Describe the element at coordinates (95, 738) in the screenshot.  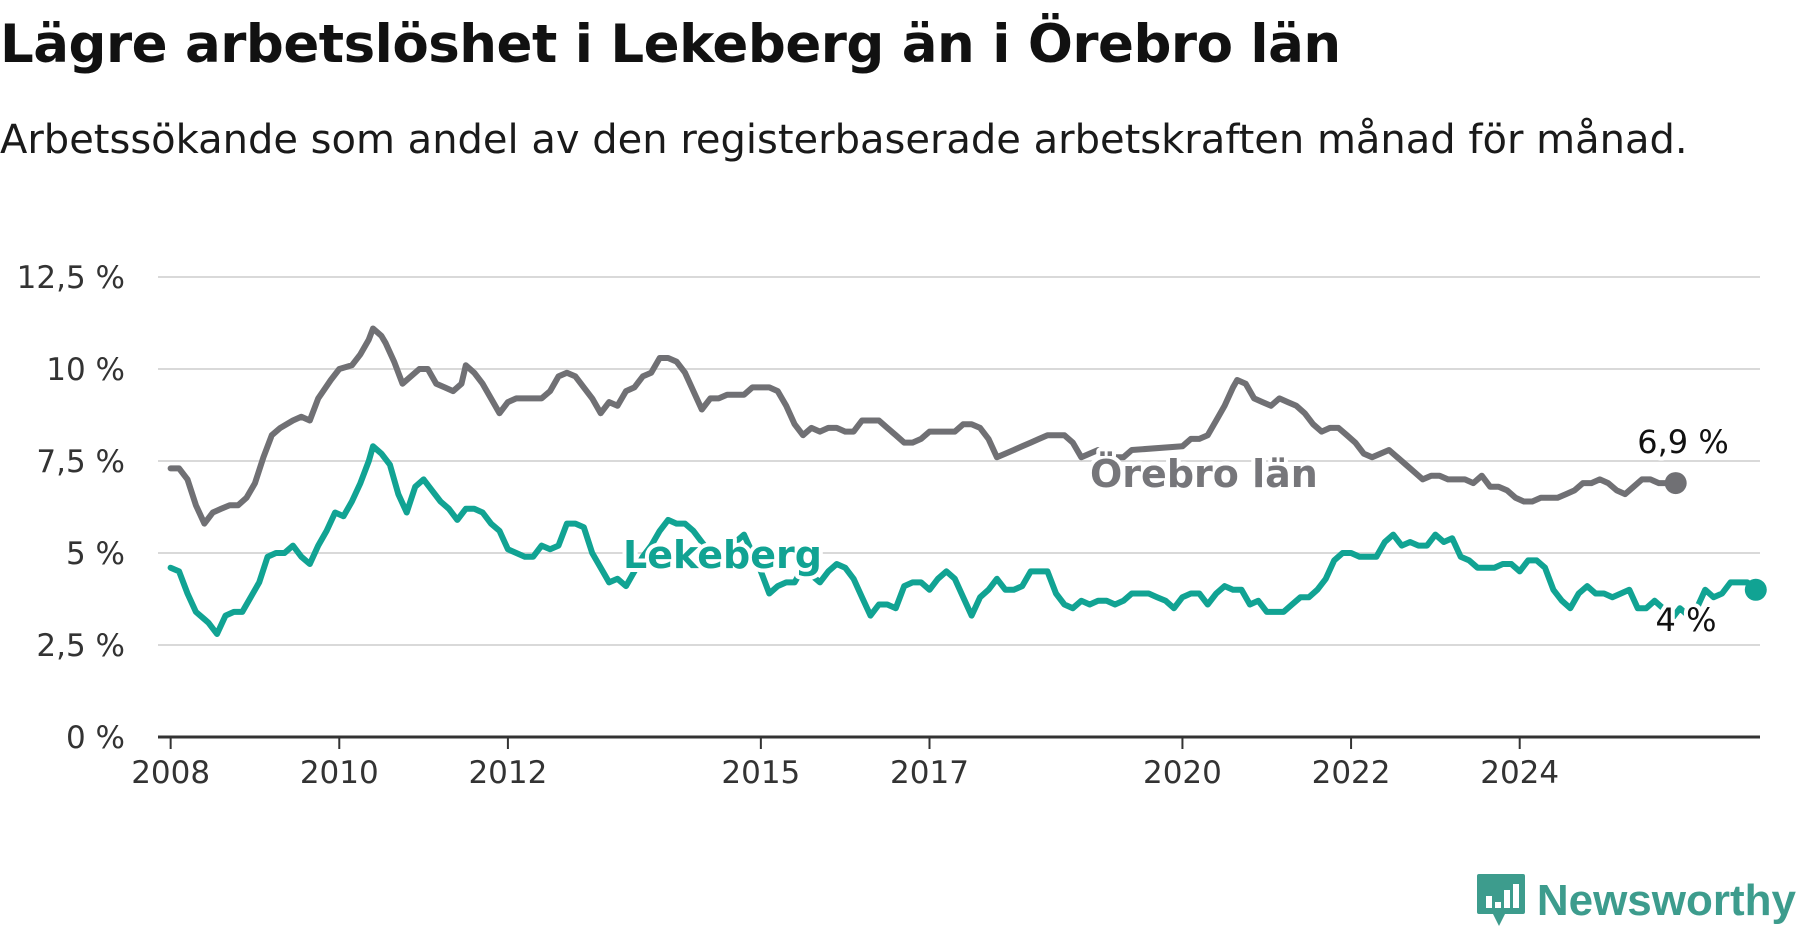
I see `y-tick-label: 0 %` at that location.